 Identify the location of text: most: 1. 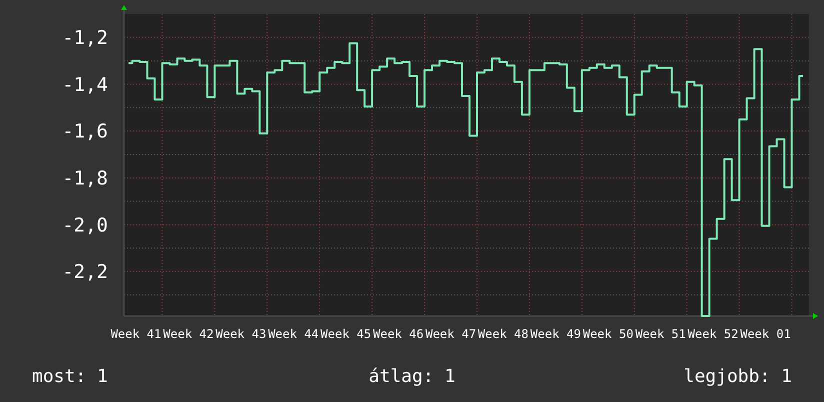
(70, 376).